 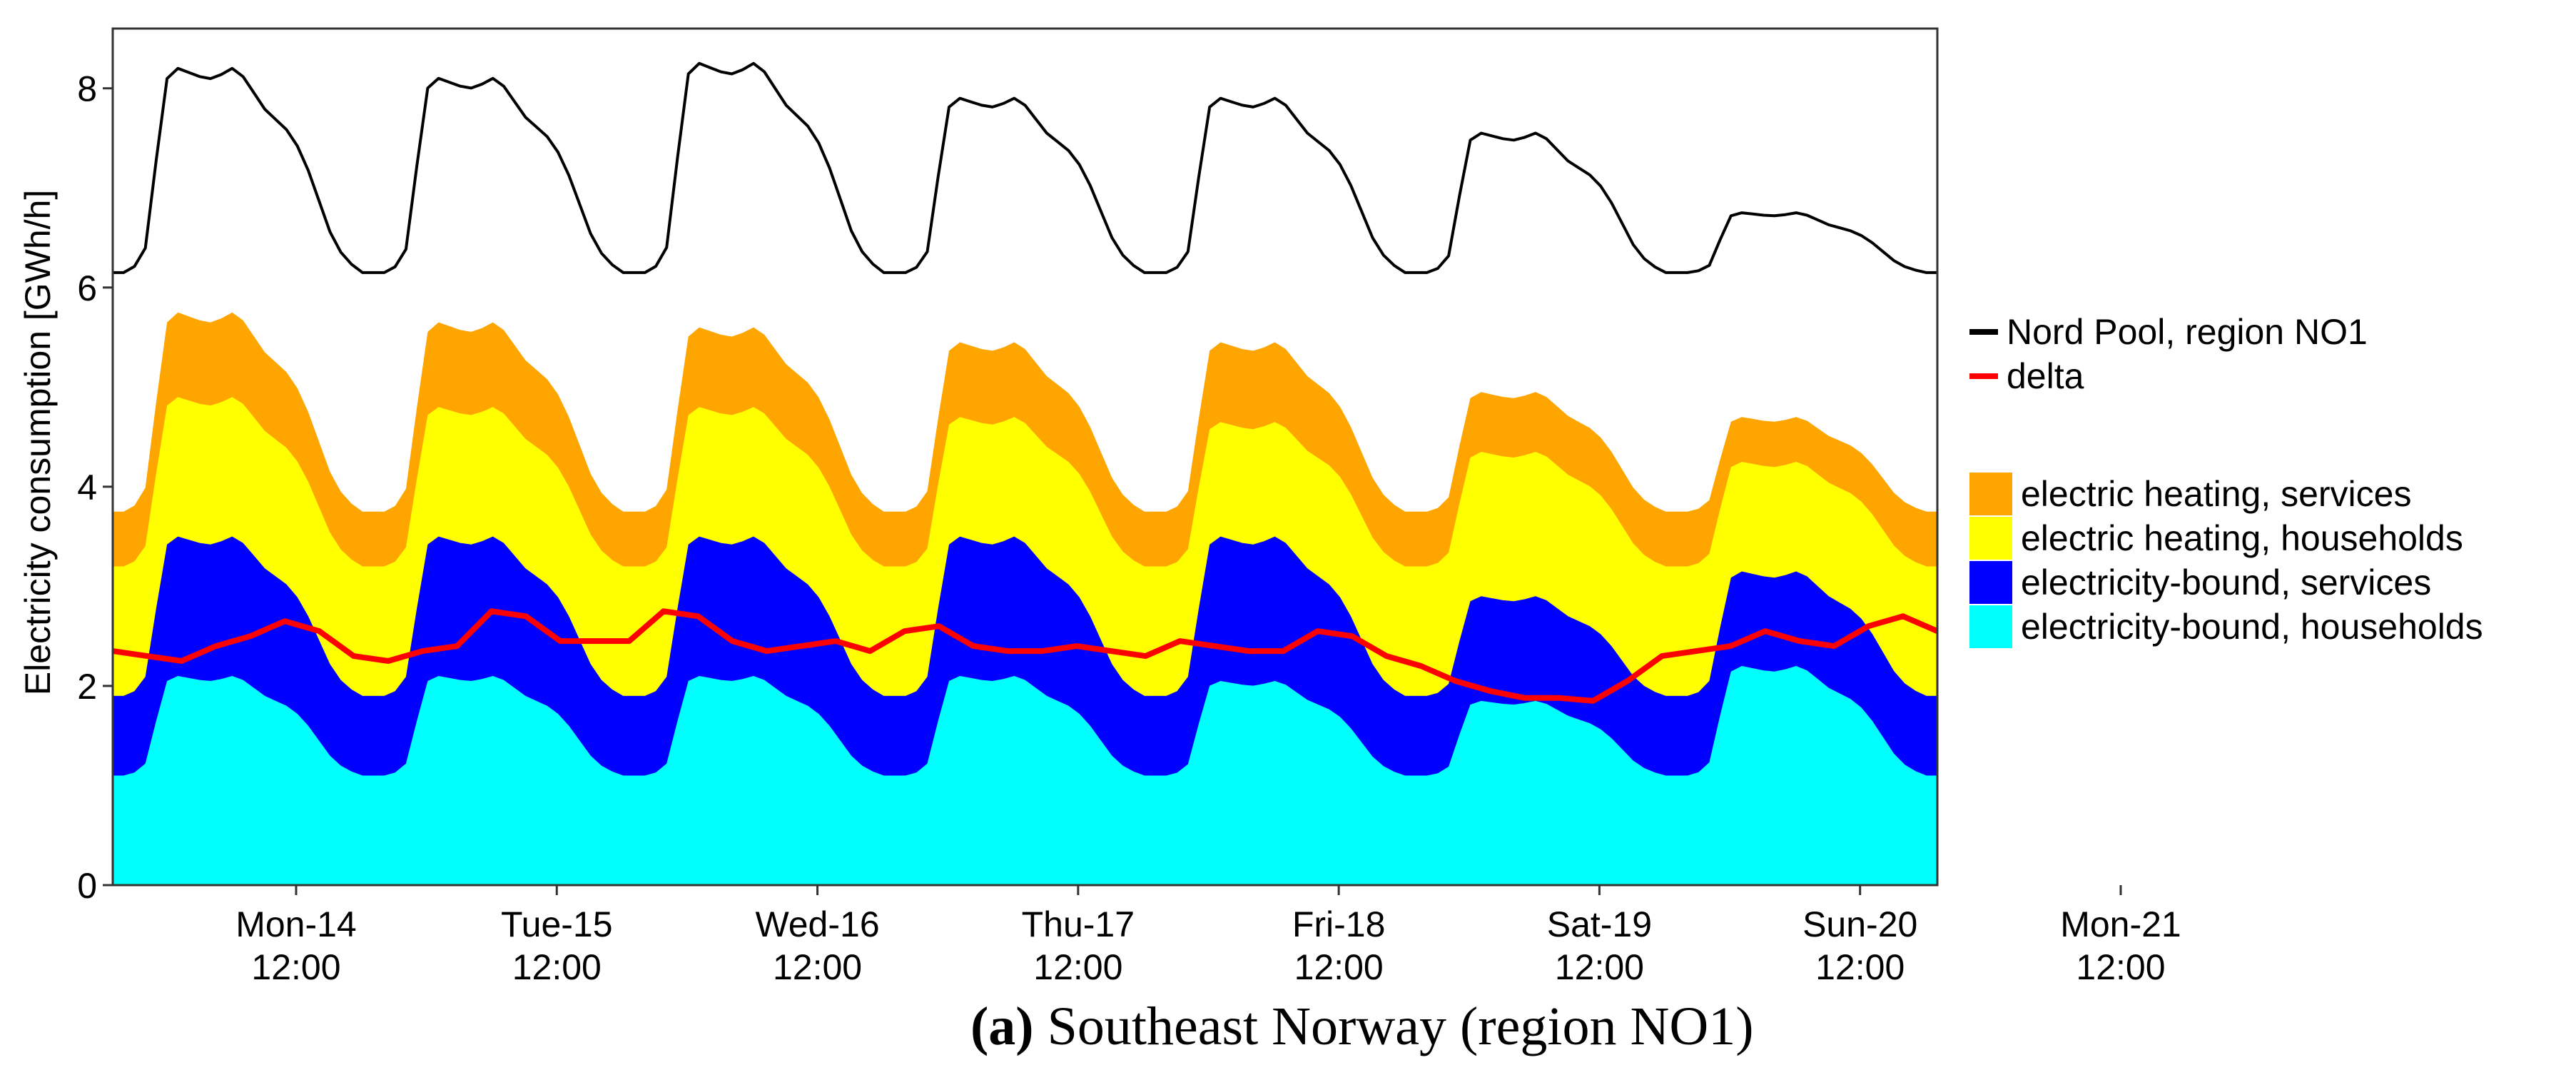 What do you see at coordinates (817, 924) in the screenshot?
I see `x-tick-label-day: Wed-16` at bounding box center [817, 924].